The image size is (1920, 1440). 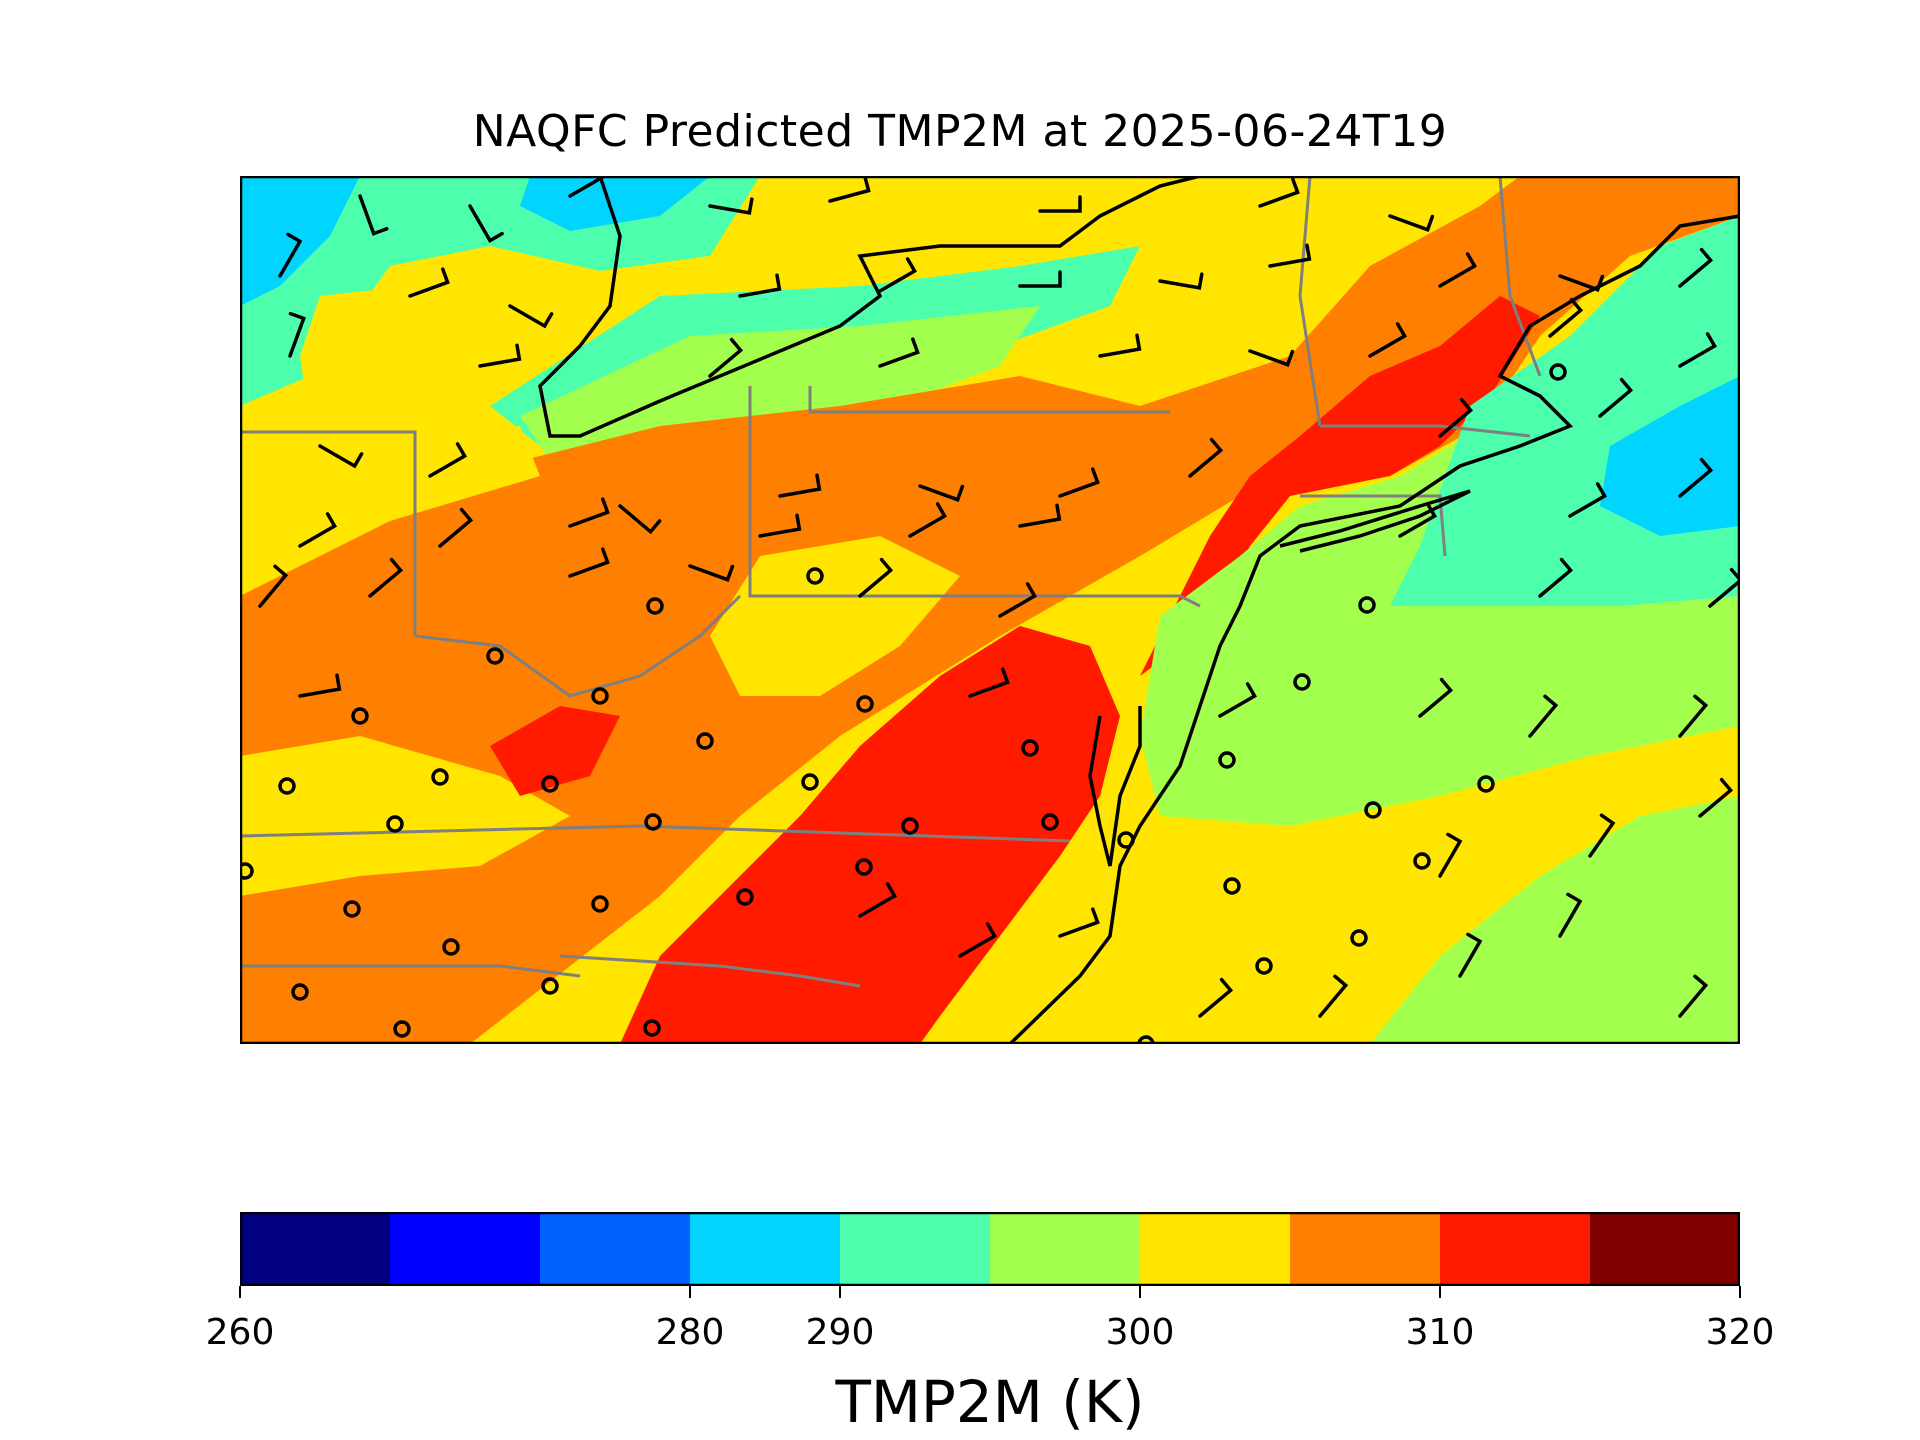 What do you see at coordinates (1115, 786) in the screenshot?
I see `coastline-chesapeake` at bounding box center [1115, 786].